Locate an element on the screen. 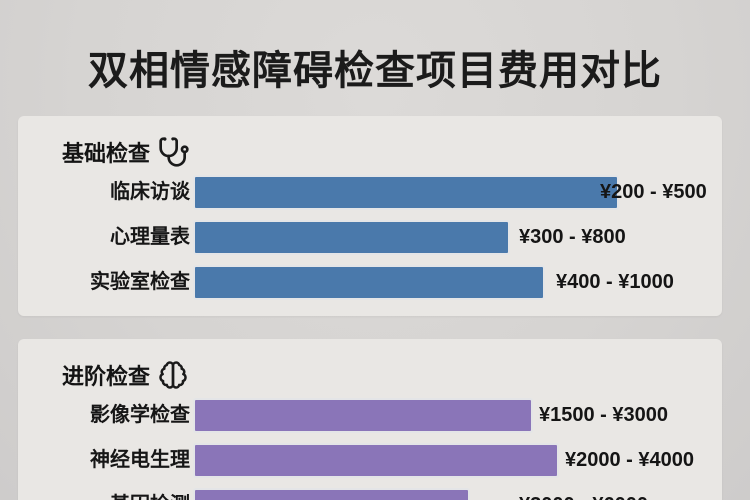  chart-row: 临床访谈 ¥200 - ¥500 is located at coordinates (370, 192).